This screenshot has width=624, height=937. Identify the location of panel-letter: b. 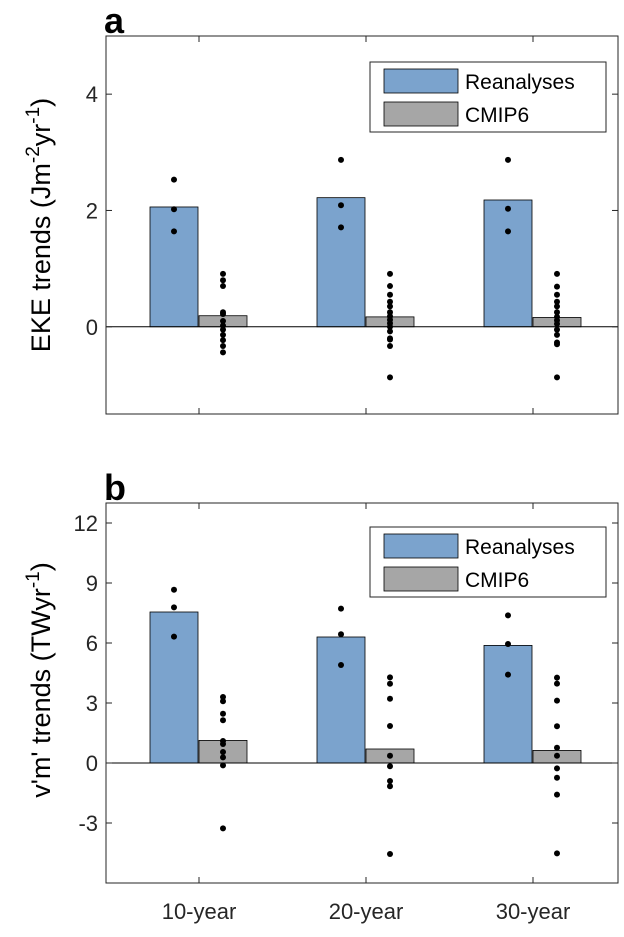
(115, 487).